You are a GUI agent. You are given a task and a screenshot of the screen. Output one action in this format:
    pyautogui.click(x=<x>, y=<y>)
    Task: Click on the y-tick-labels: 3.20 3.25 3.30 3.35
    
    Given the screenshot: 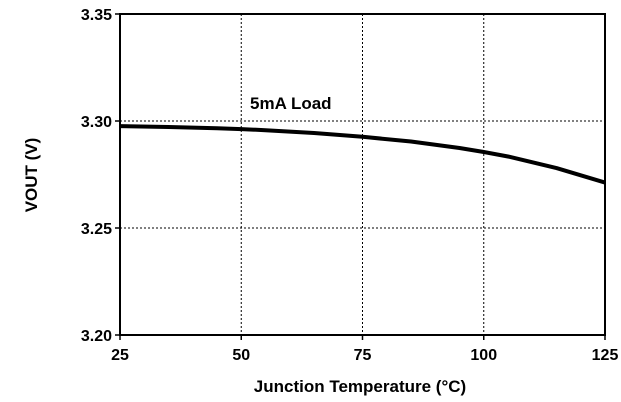 What is the action you would take?
    pyautogui.click(x=96, y=176)
    